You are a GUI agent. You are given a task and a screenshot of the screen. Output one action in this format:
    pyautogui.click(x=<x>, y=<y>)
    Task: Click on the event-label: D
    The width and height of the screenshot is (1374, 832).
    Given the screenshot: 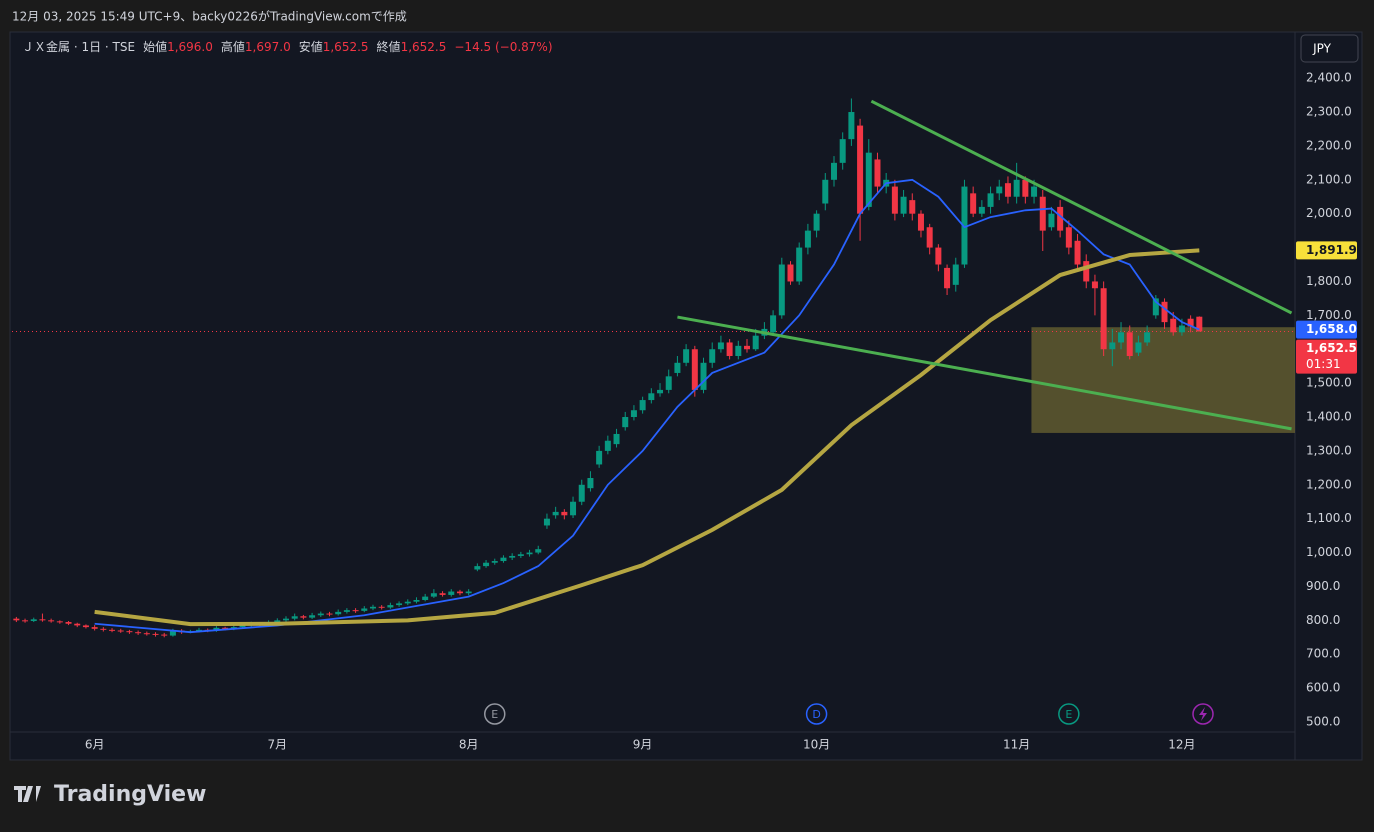 What is the action you would take?
    pyautogui.click(x=816, y=714)
    